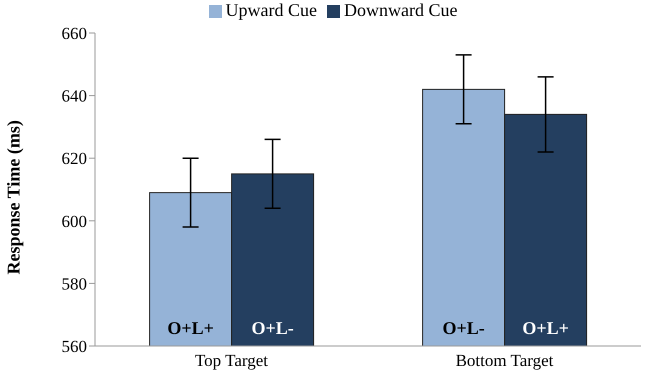 The height and width of the screenshot is (384, 661). Describe the element at coordinates (13, 197) in the screenshot. I see `y-axis-title: Response Time (ms)` at that location.